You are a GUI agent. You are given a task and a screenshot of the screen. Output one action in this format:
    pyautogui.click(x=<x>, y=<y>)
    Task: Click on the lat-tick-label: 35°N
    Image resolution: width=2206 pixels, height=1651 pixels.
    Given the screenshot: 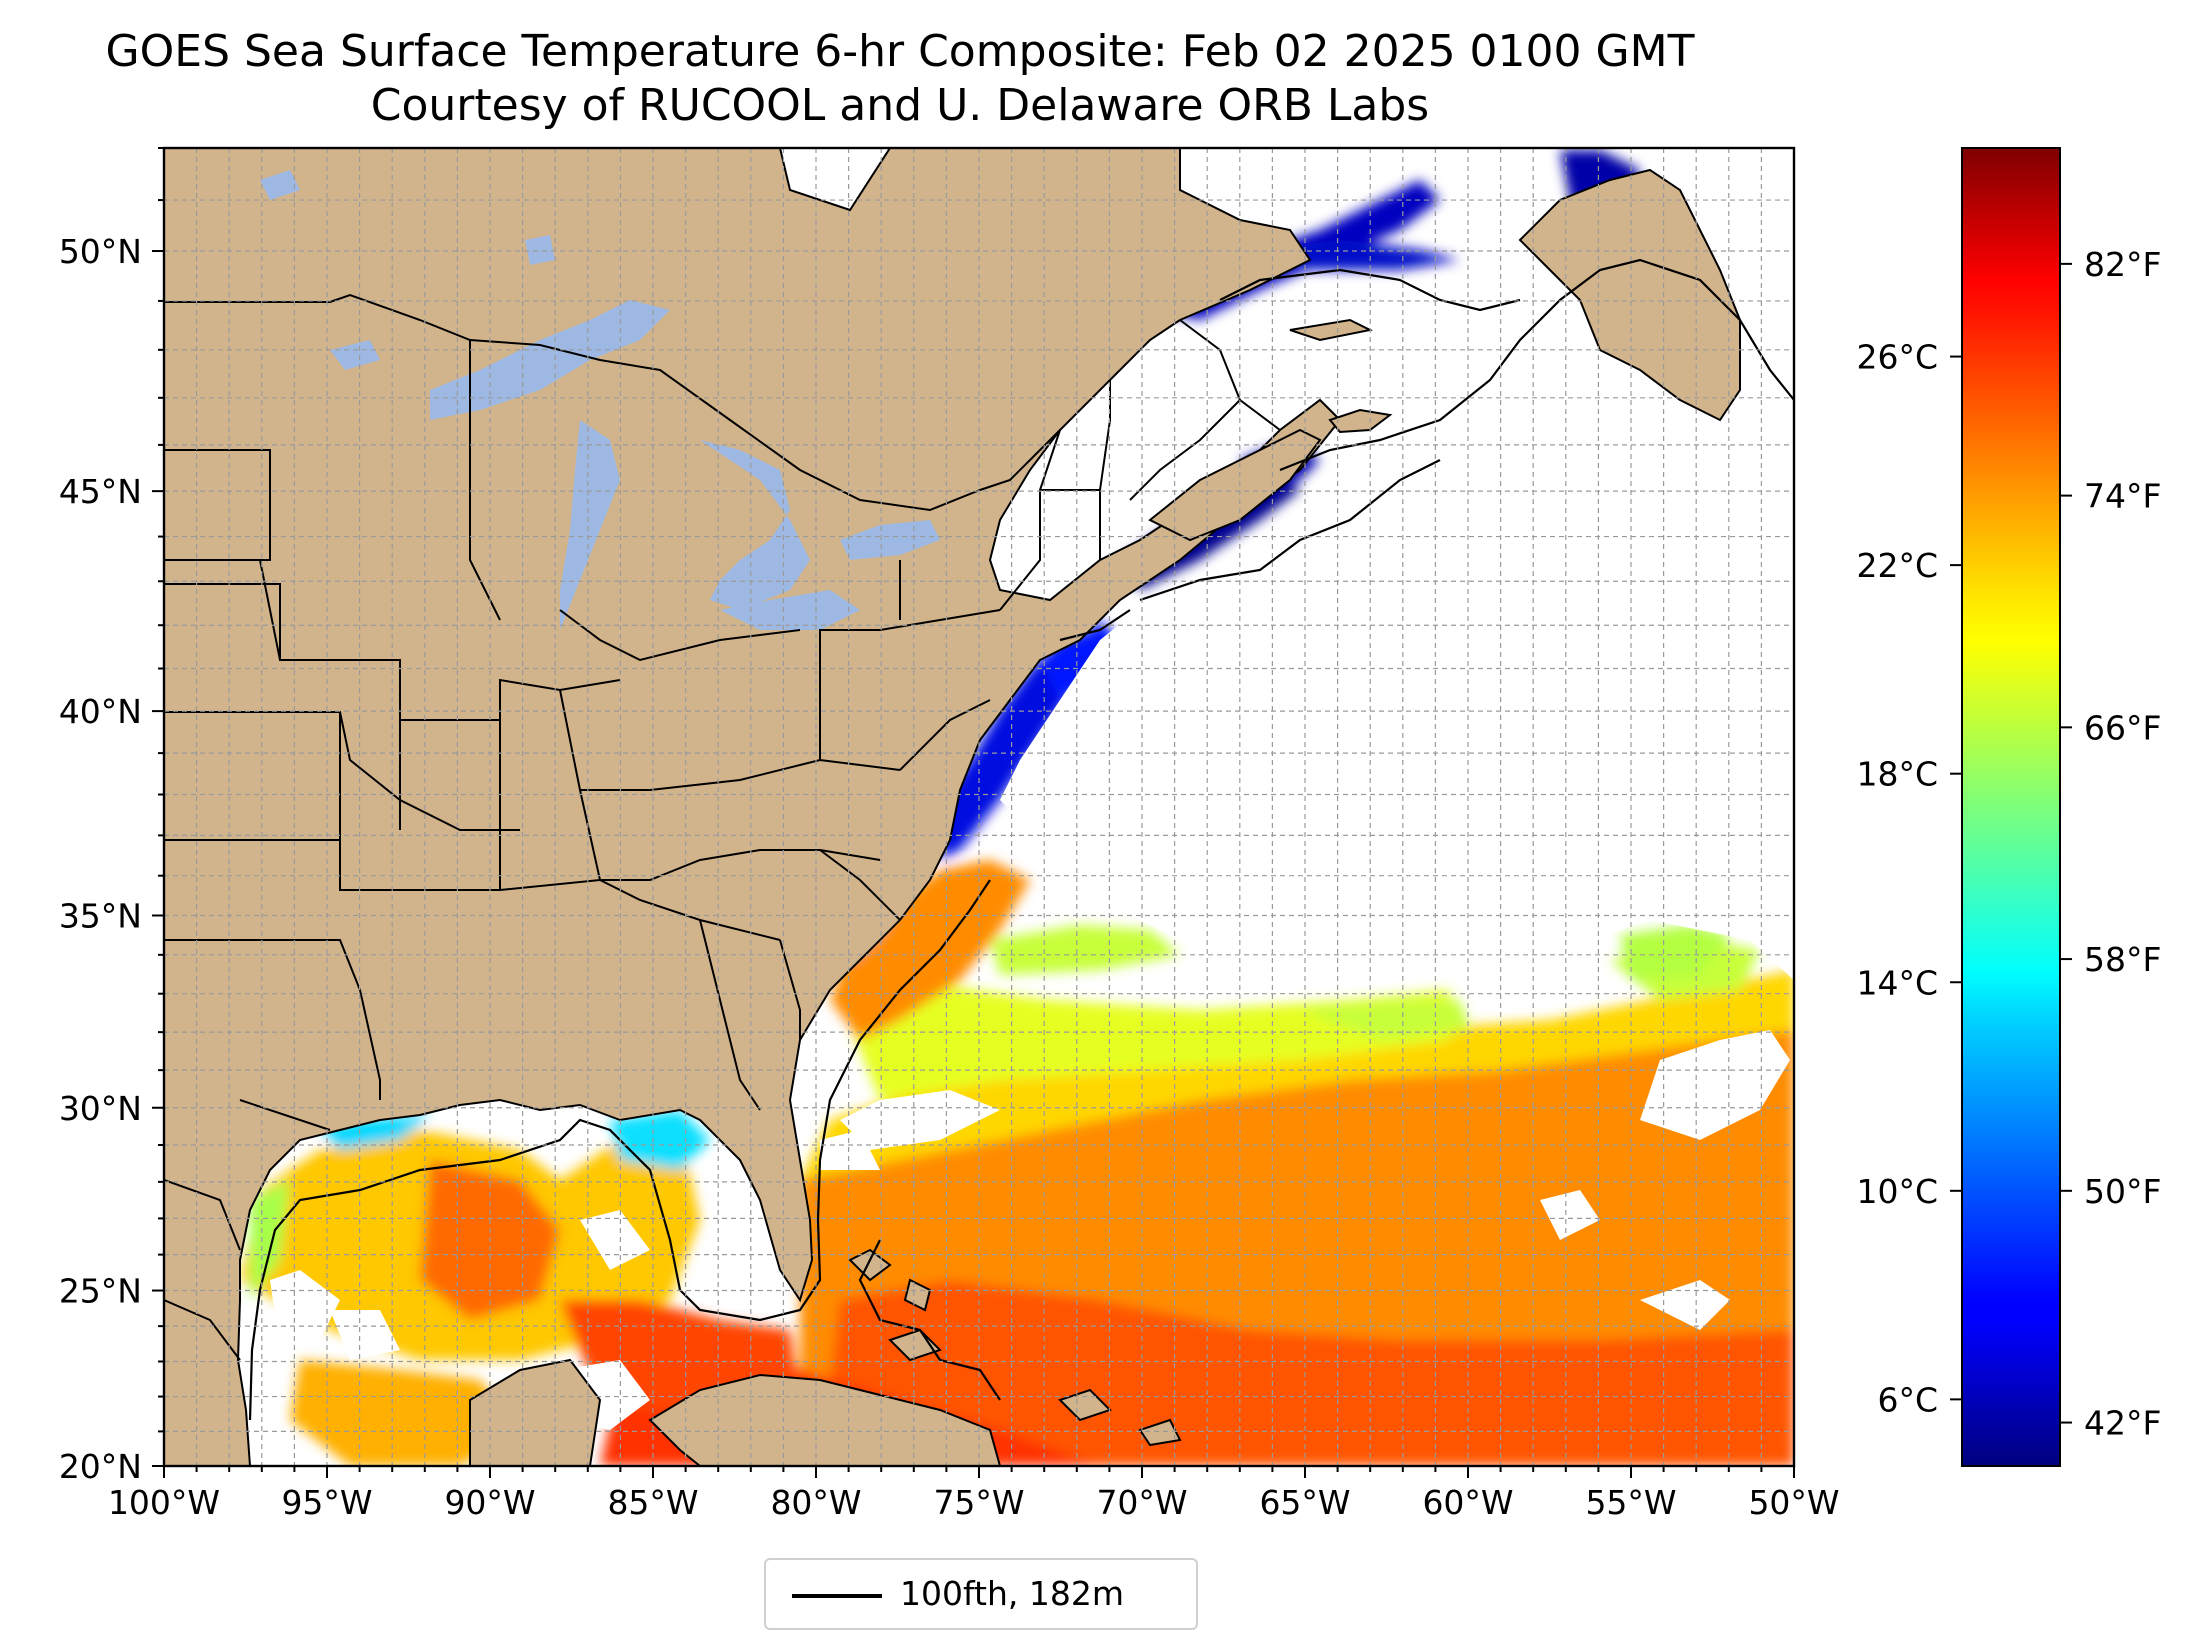 What is the action you would take?
    pyautogui.click(x=100, y=916)
    